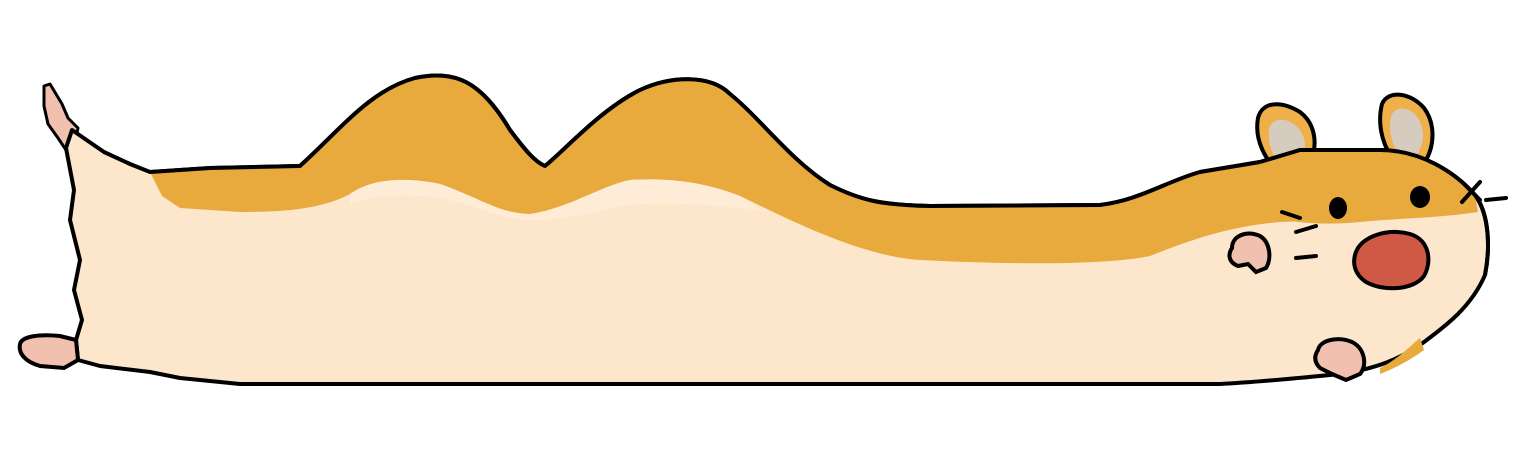 This screenshot has width=1523, height=466. I want to click on right-eye-icon, so click(1420, 197).